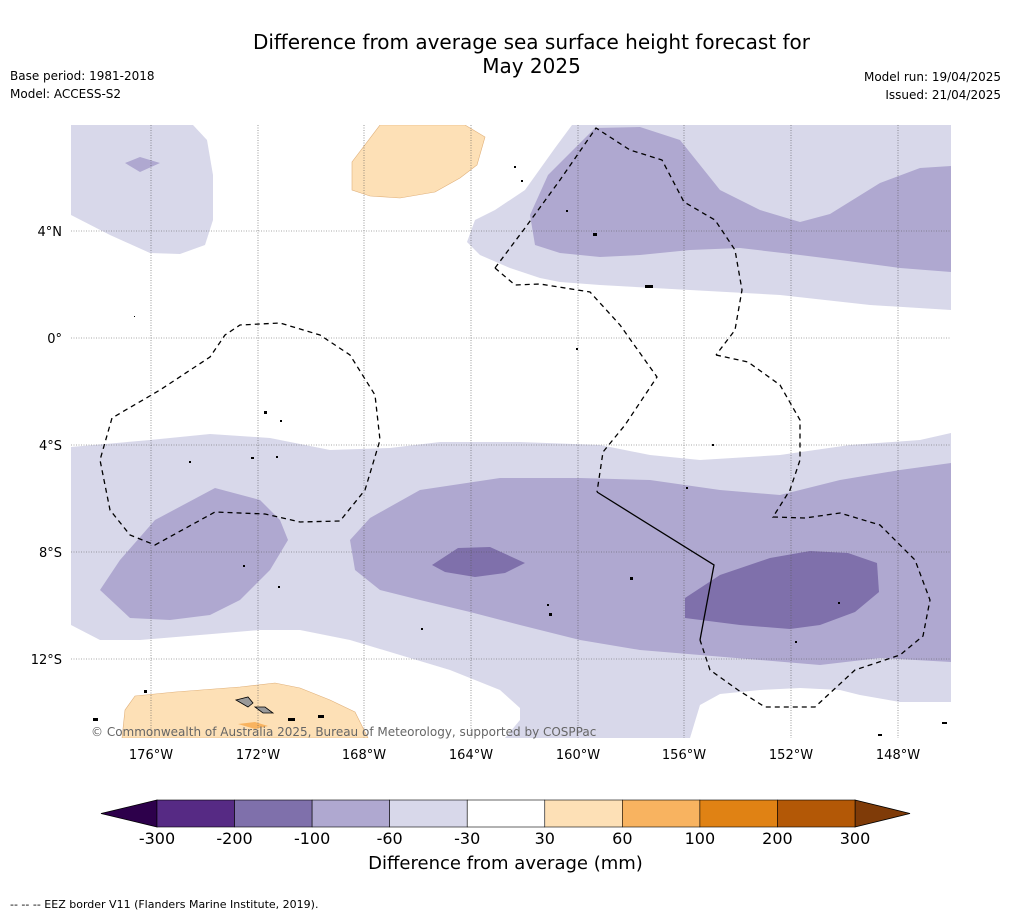  I want to click on lon-label-164w: 164°W, so click(471, 755).